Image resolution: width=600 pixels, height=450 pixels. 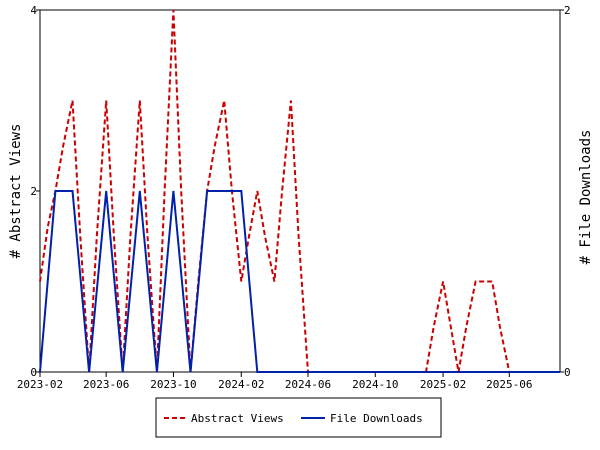 I want to click on left-y-tick-label-0: 0, so click(x=33, y=372).